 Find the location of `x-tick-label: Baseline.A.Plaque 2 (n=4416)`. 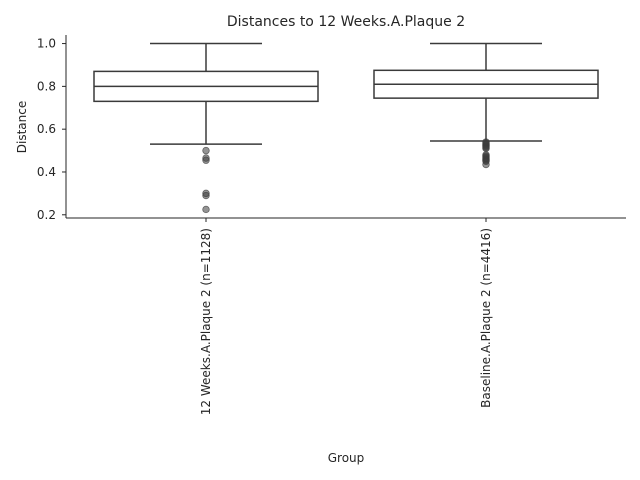

x-tick-label: Baseline.A.Plaque 2 (n=4416) is located at coordinates (486, 318).